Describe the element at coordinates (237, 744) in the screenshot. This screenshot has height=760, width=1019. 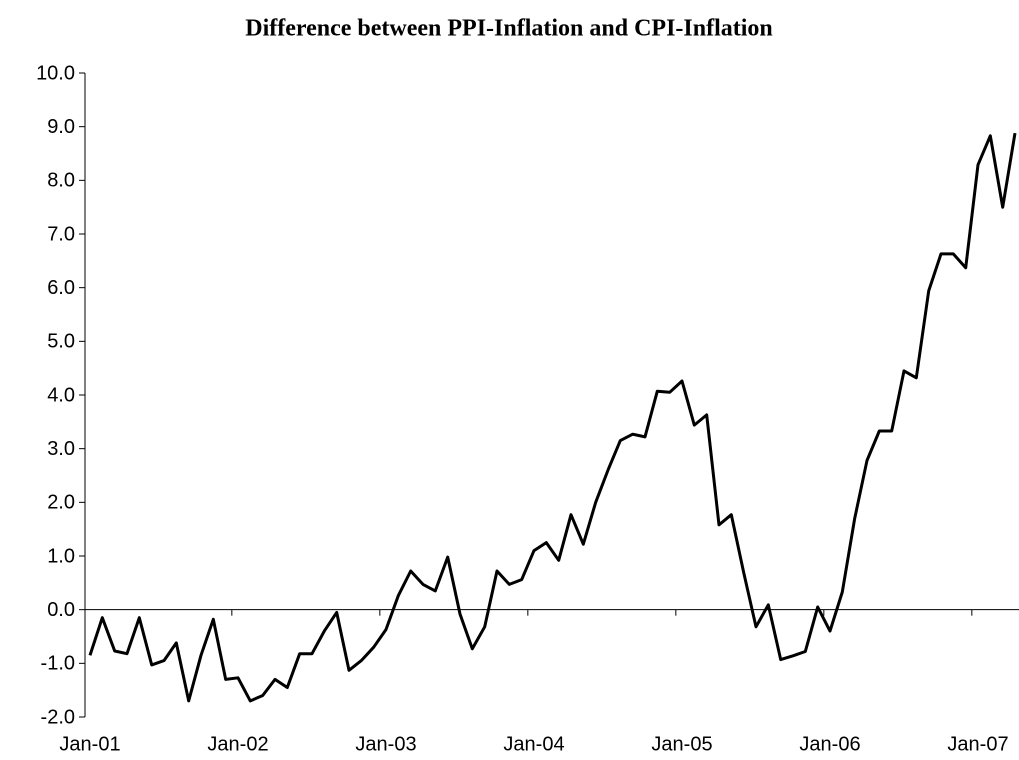
I see `x-tick-label: Jan-02` at that location.